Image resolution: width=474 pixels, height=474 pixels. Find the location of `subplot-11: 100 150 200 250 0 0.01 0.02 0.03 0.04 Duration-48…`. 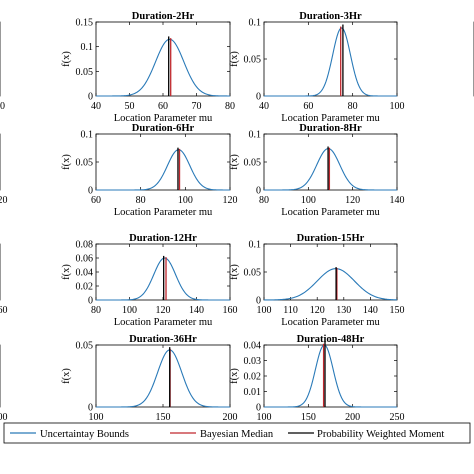

subplot-11: 100 150 200 250 0 0.01 0.02 0.03 0.04 Duration-48… is located at coordinates (317, 384).